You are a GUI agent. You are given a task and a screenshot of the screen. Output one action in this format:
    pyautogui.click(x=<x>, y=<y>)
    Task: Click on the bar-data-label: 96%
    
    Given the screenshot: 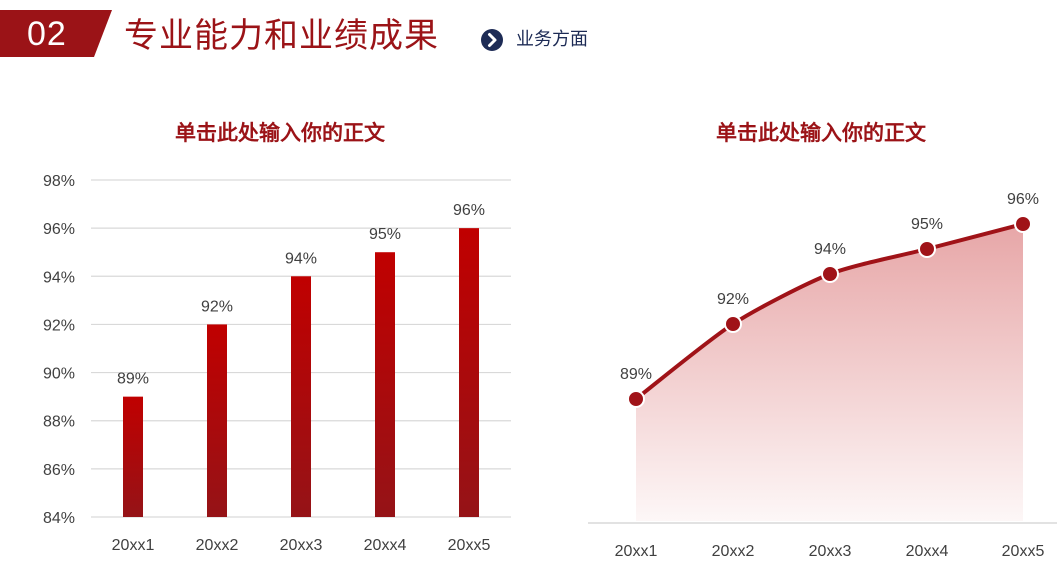 What is the action you would take?
    pyautogui.click(x=469, y=210)
    